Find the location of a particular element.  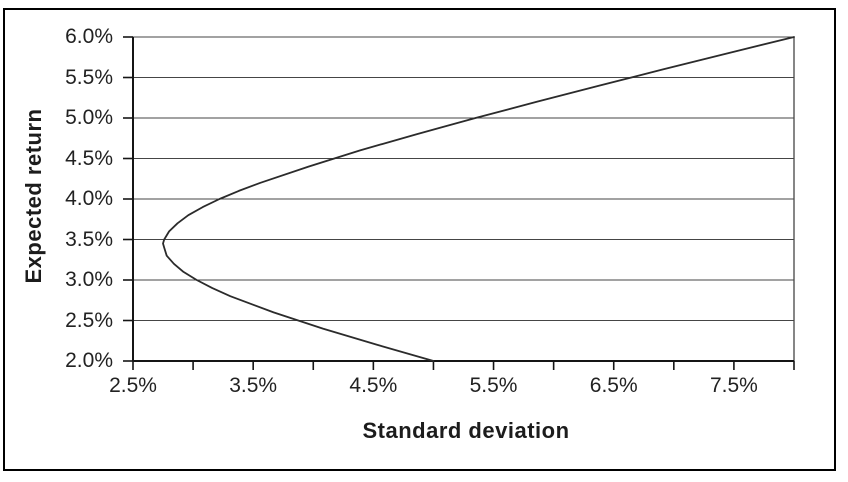

y-tick-label: 3.5% is located at coordinates (89, 239).